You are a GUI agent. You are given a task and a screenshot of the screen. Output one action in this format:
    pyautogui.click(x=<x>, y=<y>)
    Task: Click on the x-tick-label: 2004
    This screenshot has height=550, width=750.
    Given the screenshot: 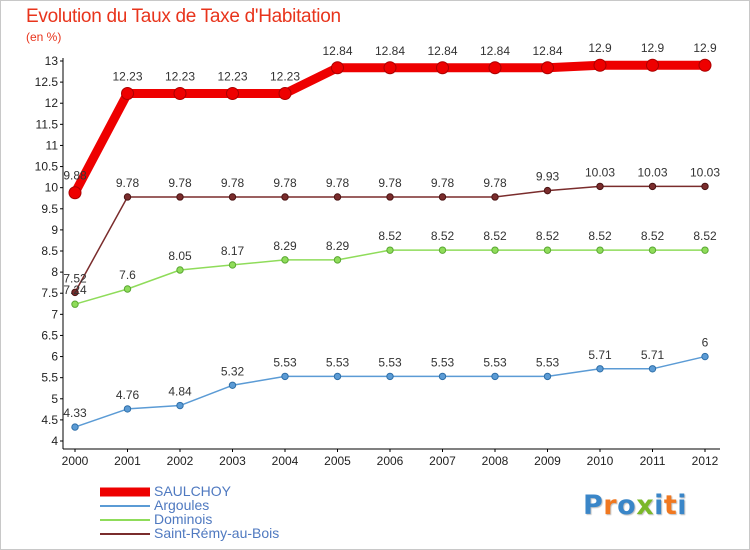 What is the action you would take?
    pyautogui.click(x=285, y=461)
    